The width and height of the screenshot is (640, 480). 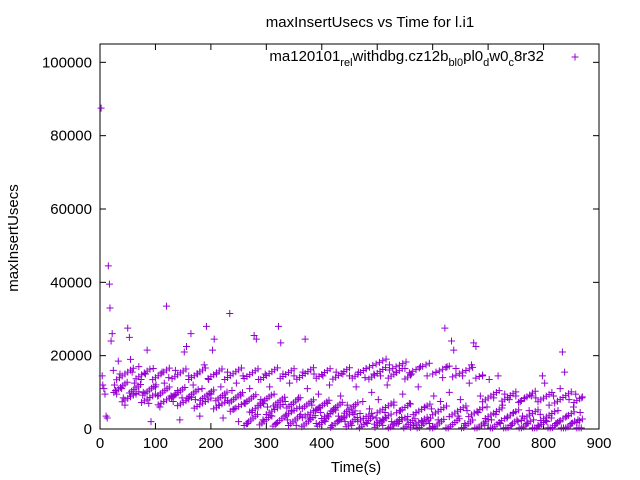 What do you see at coordinates (400, 56) in the screenshot?
I see `legend-text-part: withdbg.cz12b` at bounding box center [400, 56].